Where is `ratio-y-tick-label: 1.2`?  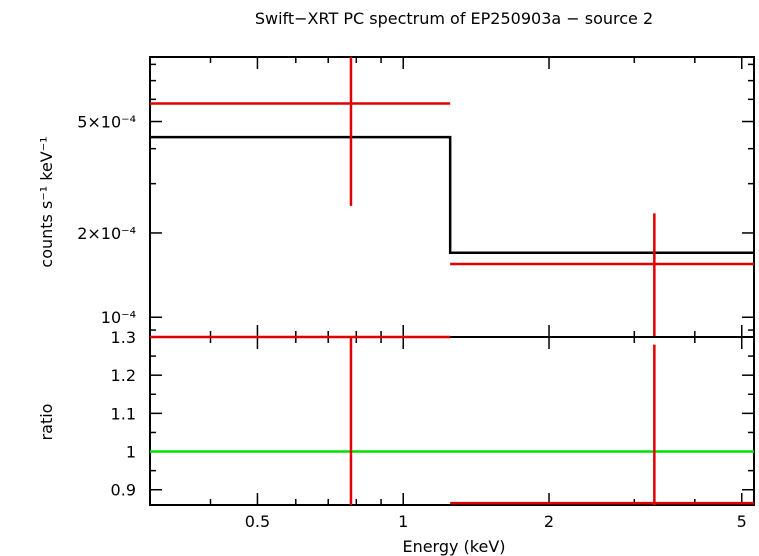
ratio-y-tick-label: 1.2 is located at coordinates (123, 375).